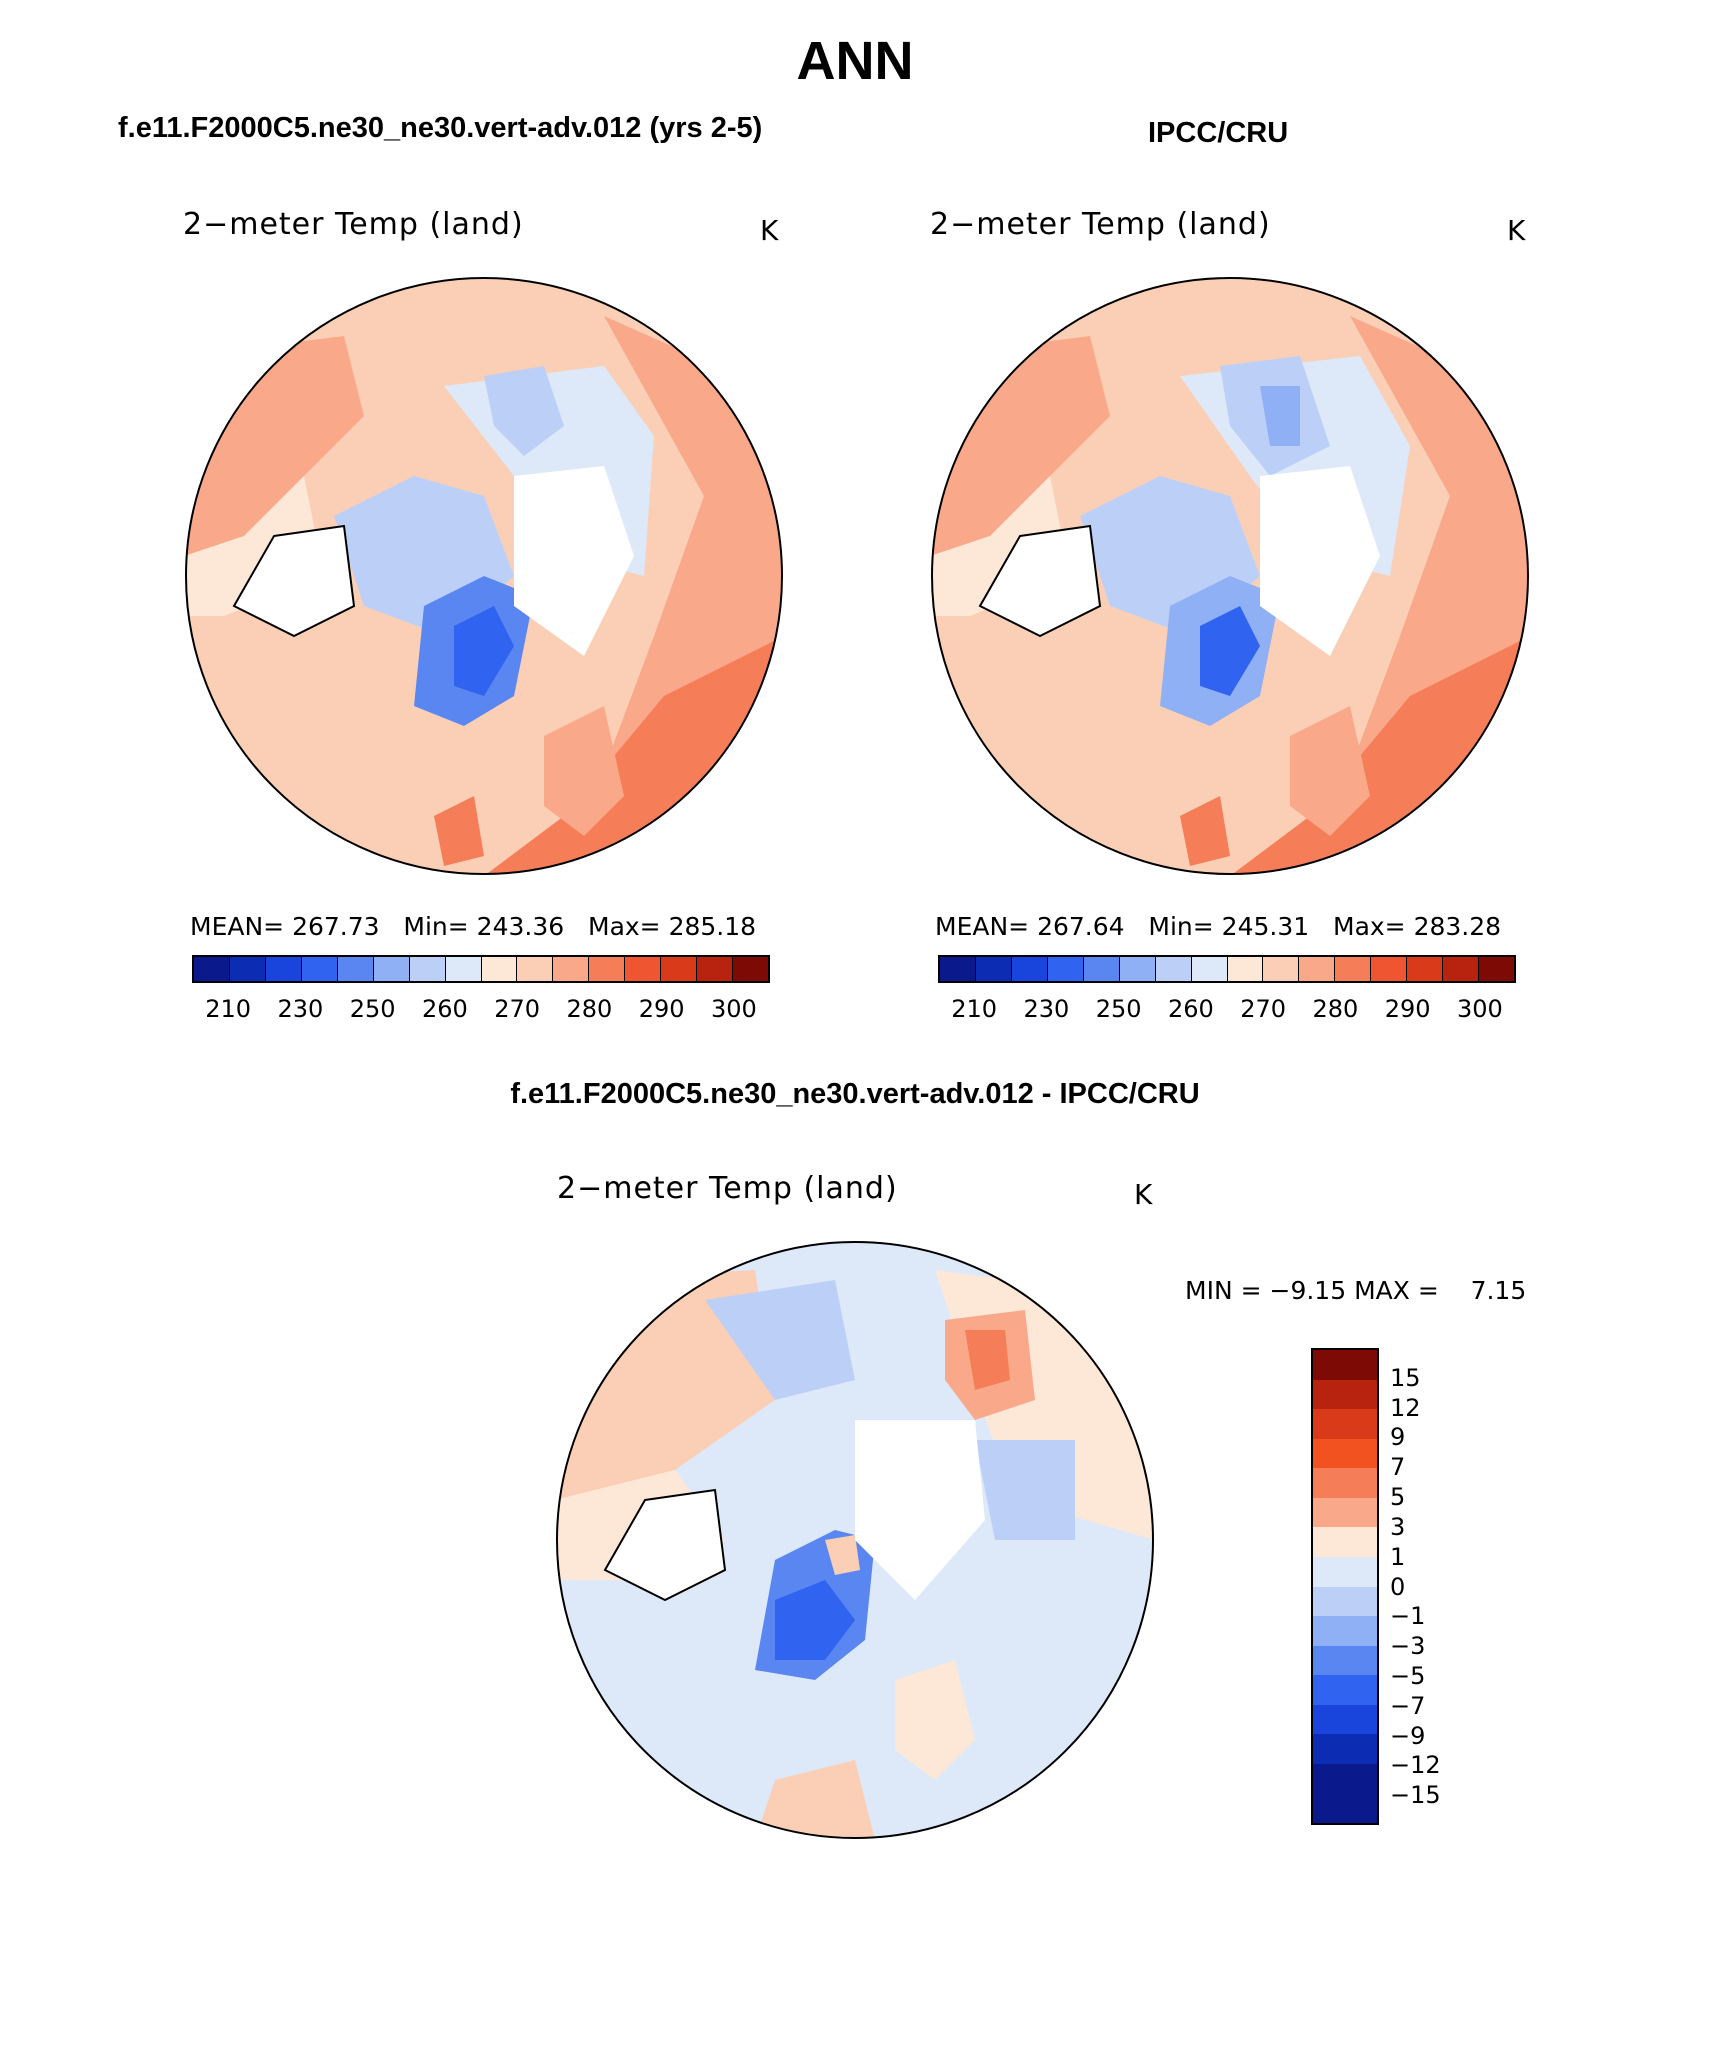 The image size is (1710, 2061). Describe the element at coordinates (1398, 1497) in the screenshot. I see `colorbar-tick-label: 5` at that location.